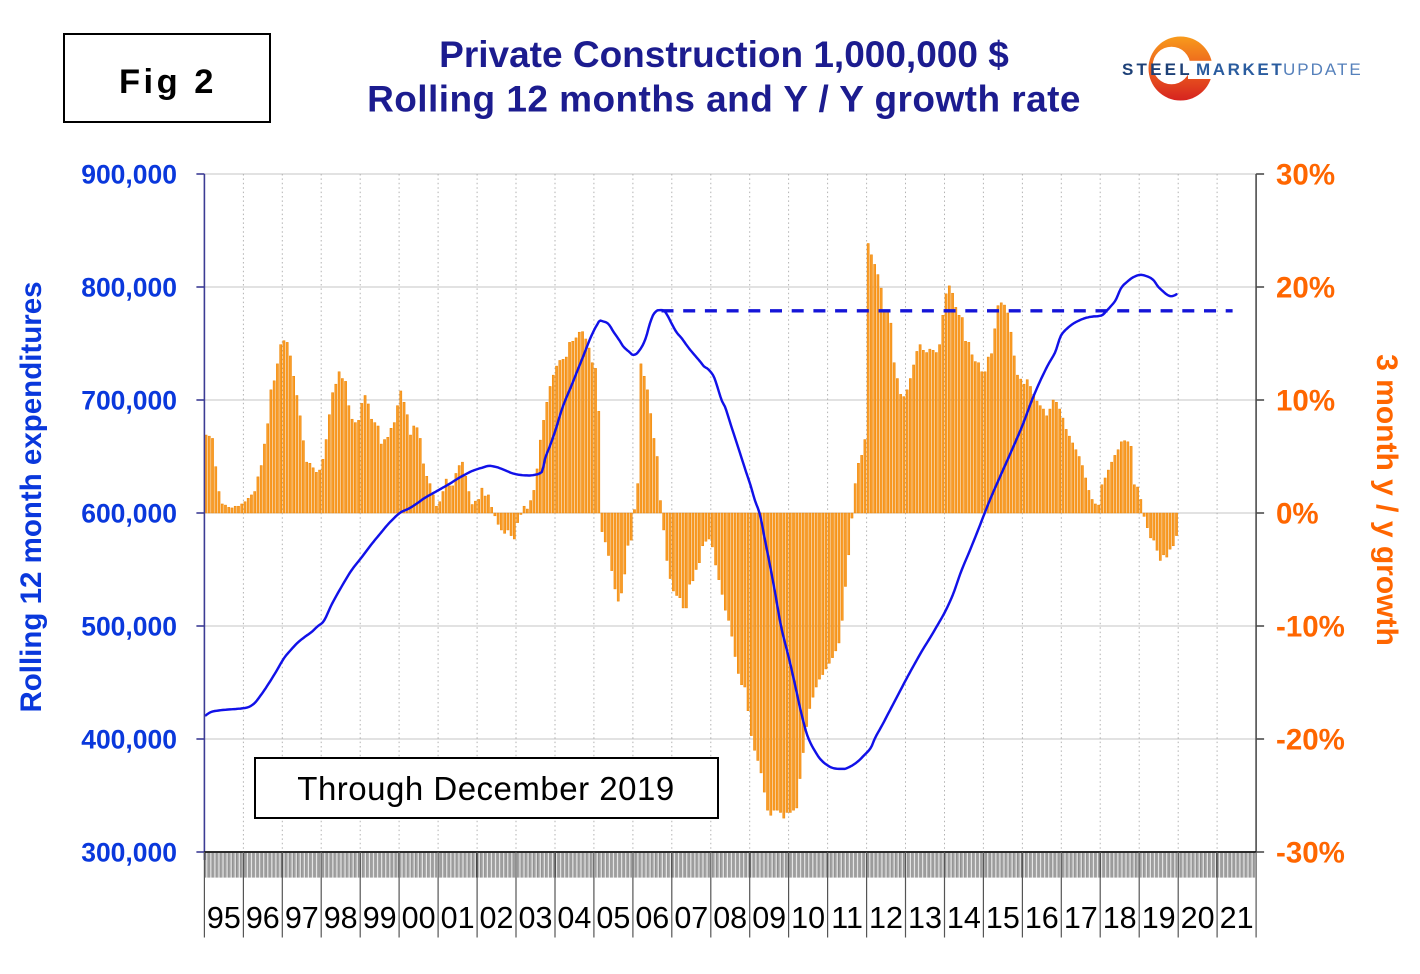 The height and width of the screenshot is (974, 1420). Describe the element at coordinates (964, 918) in the screenshot. I see `svg-text: 14` at that location.